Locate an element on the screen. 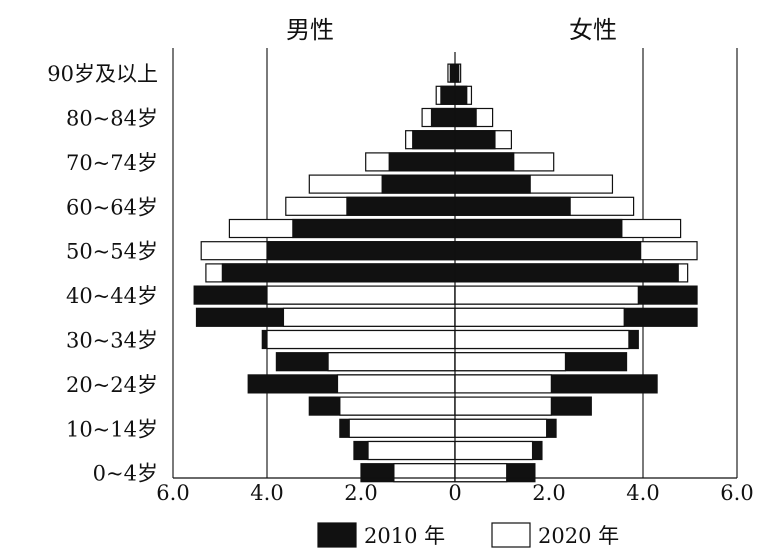 Image resolution: width=768 pixels, height=558 pixels. y-label: 20~24岁 is located at coordinates (112, 385).